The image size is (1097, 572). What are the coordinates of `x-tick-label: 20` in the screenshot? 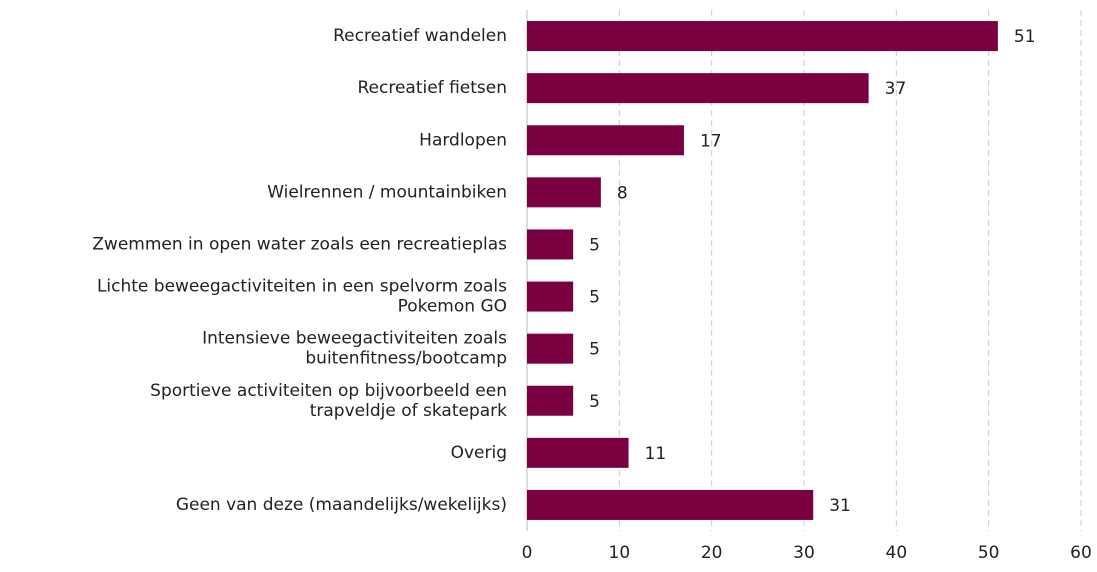 It's located at (712, 553).